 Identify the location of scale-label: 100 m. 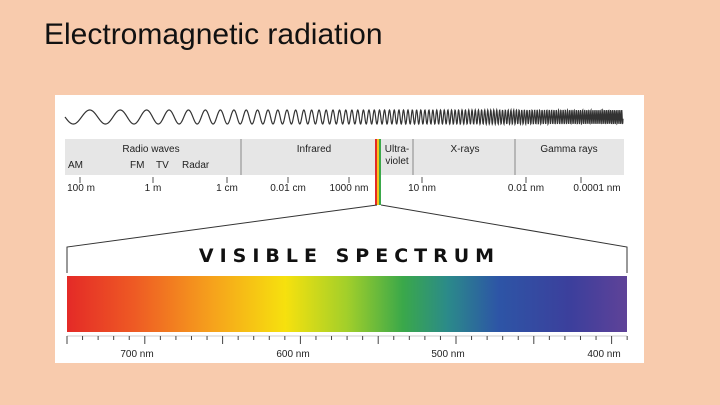
(81, 188).